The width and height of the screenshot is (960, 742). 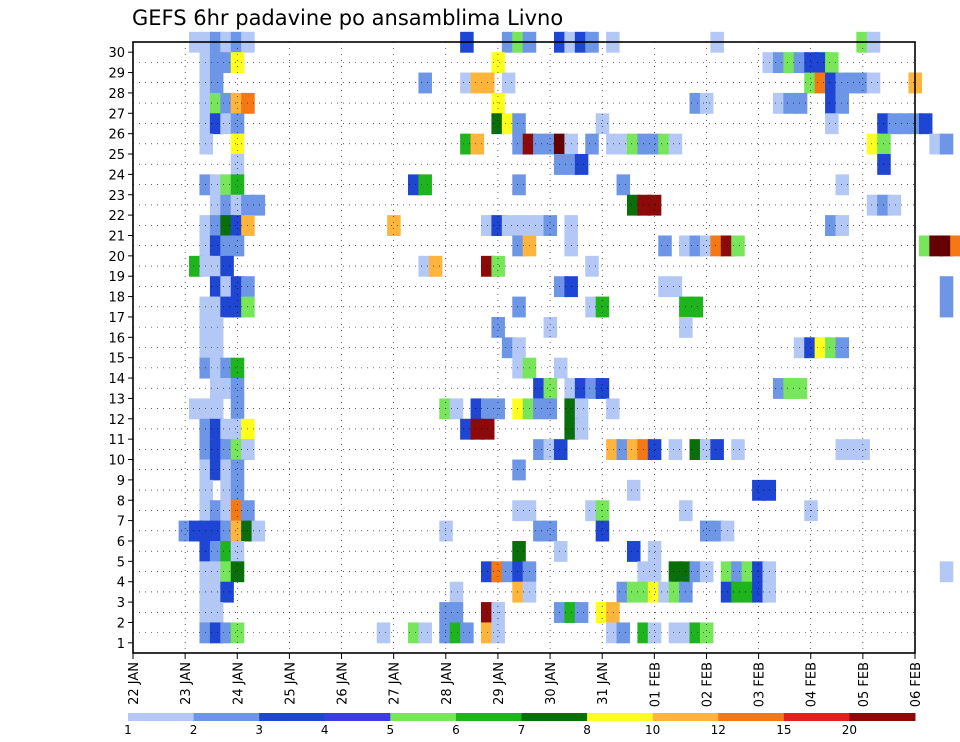 I want to click on y-tick-label: 5, so click(x=121, y=562).